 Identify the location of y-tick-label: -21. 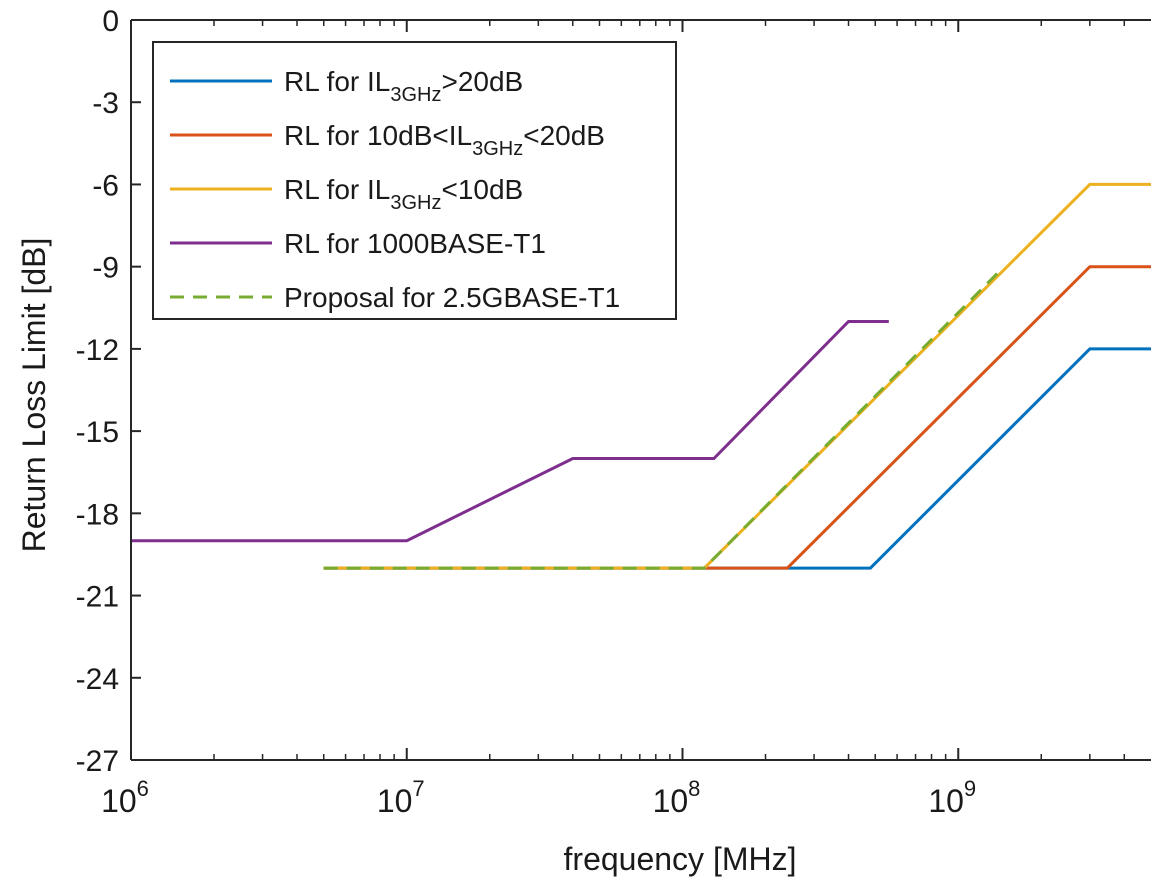
(97, 597).